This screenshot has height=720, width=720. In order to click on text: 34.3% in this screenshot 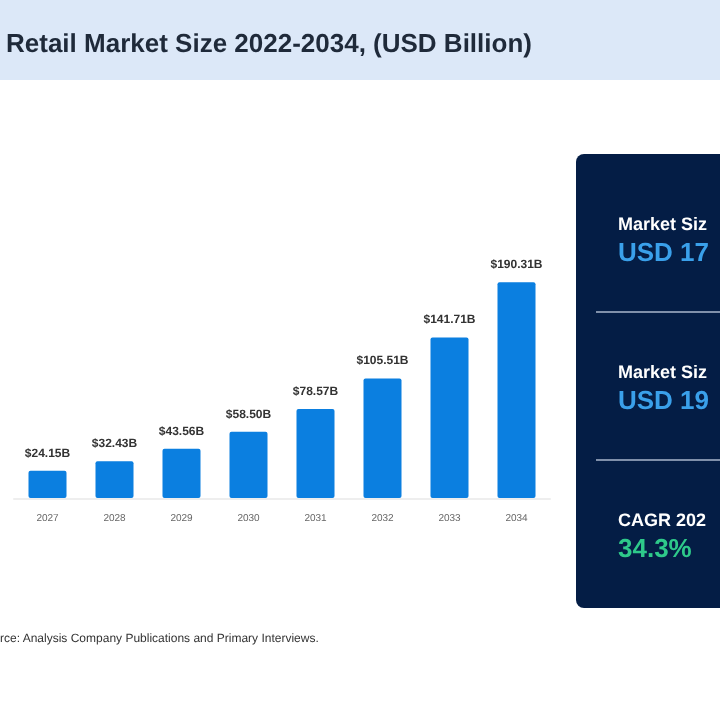, I will do `click(655, 548)`.